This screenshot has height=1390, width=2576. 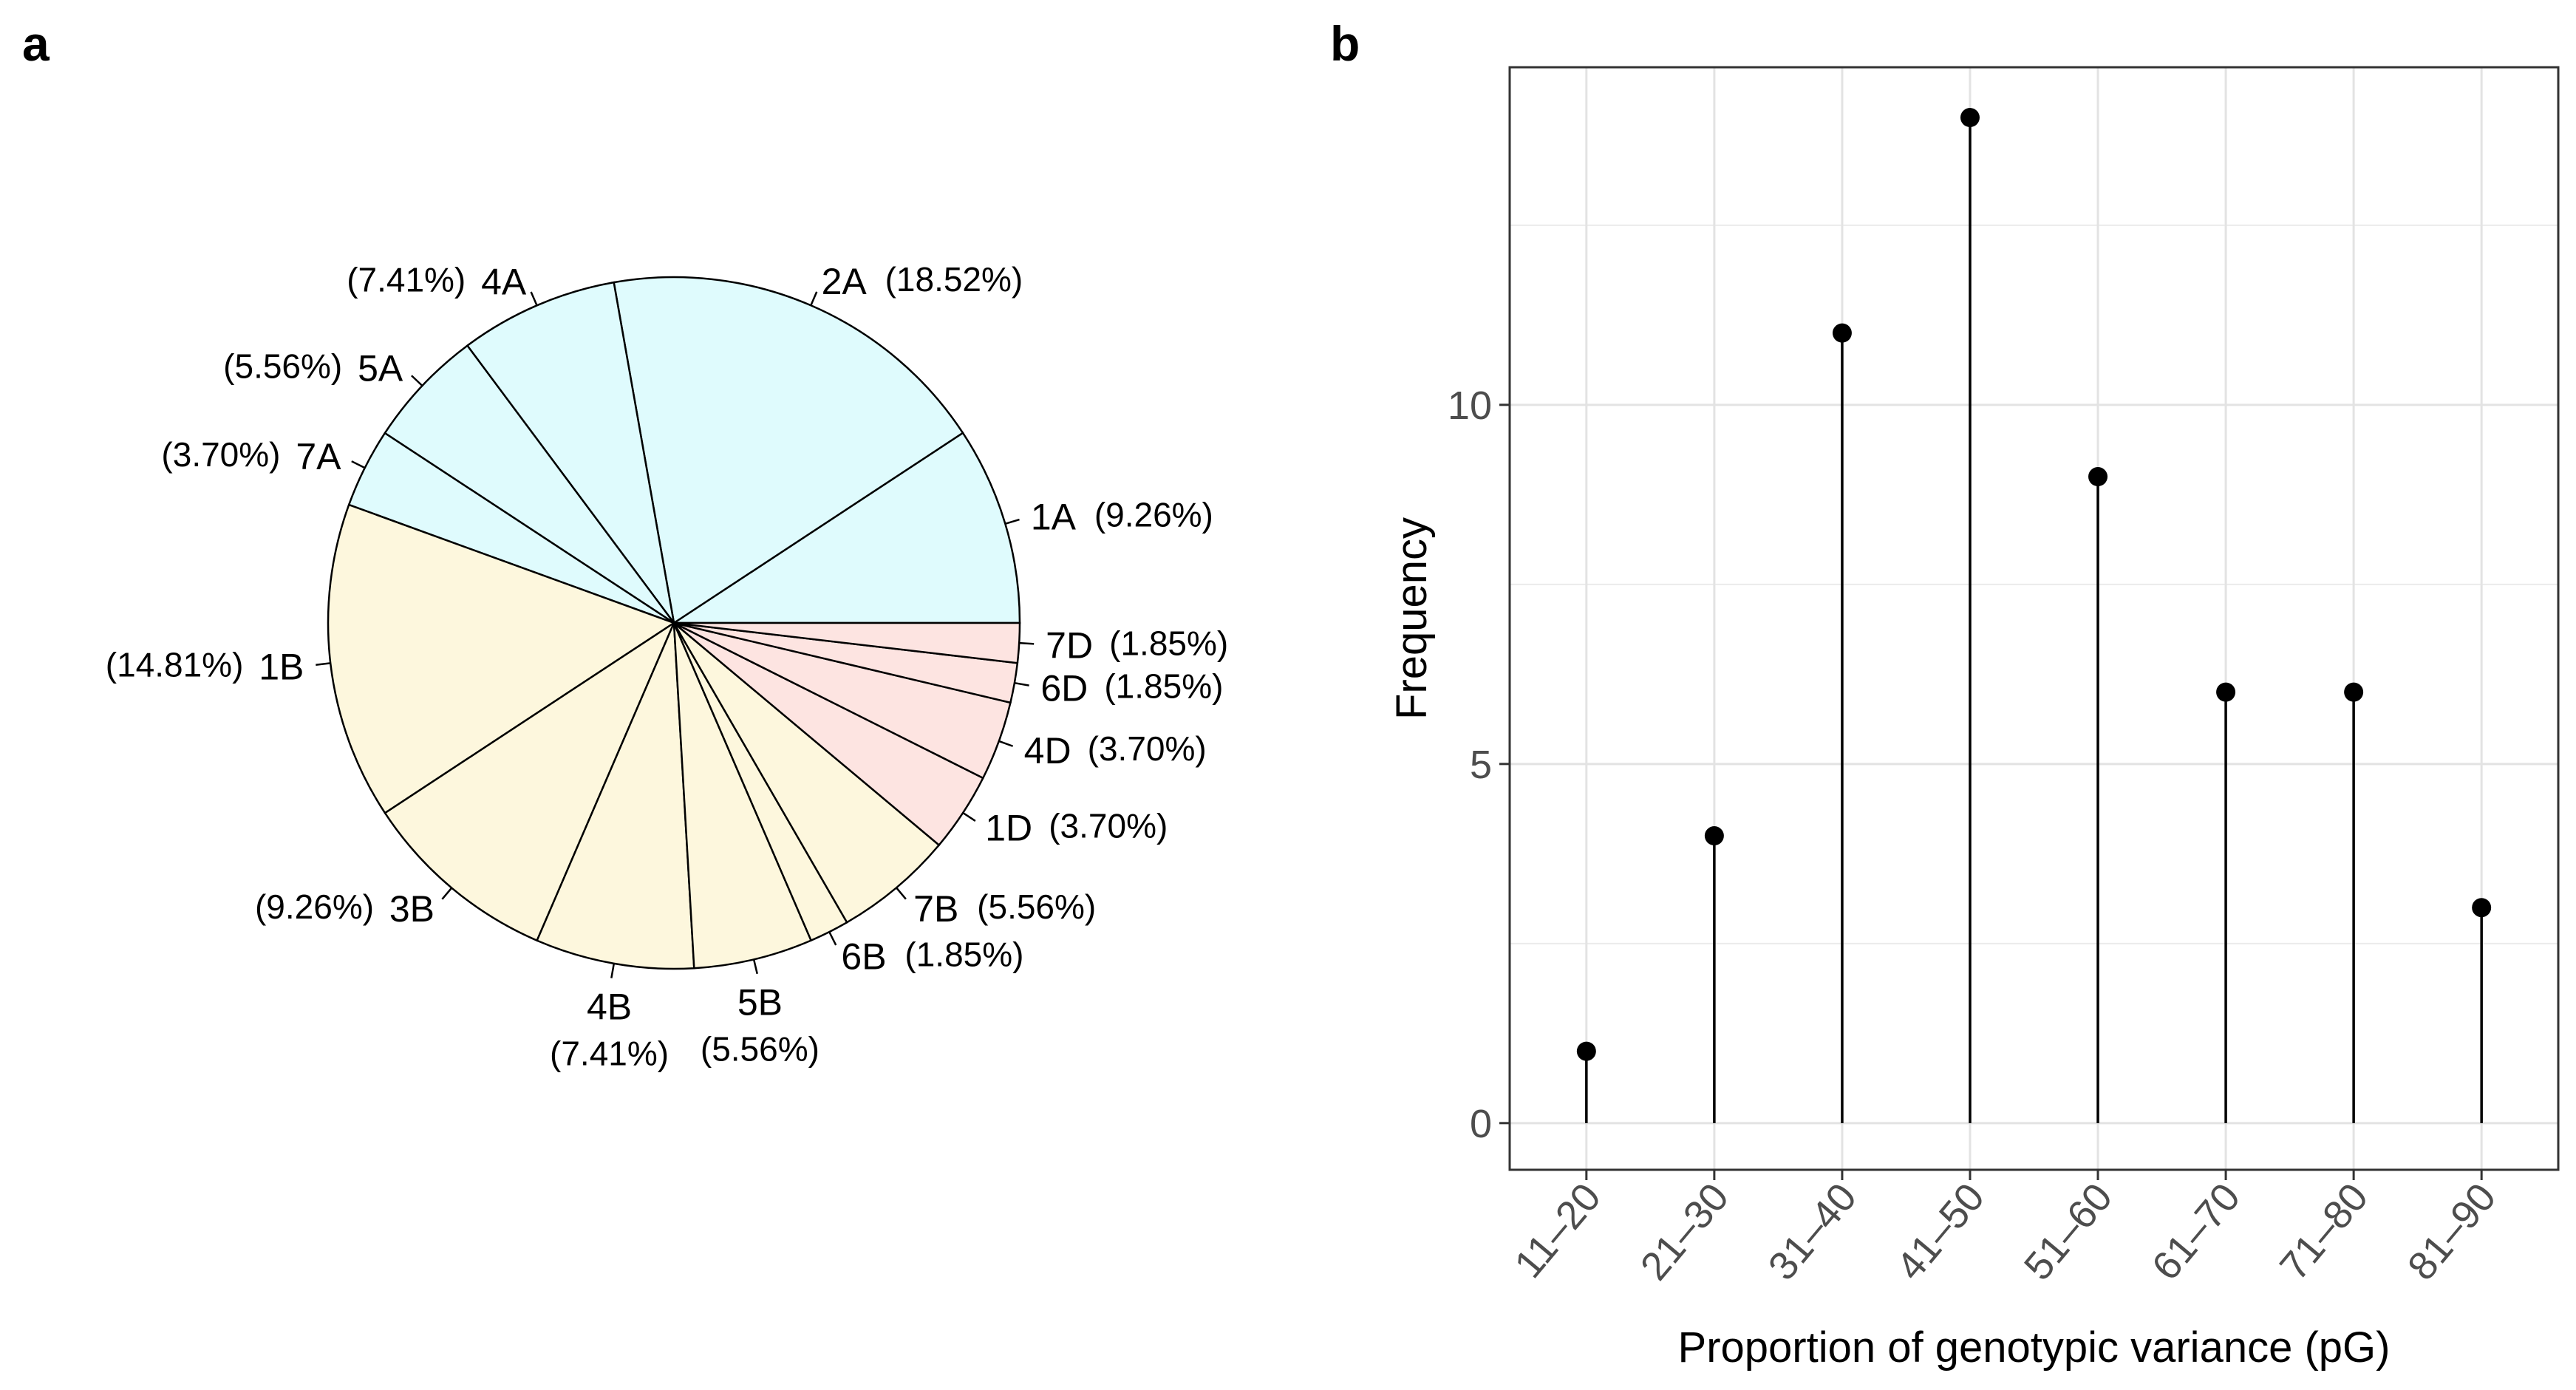 I want to click on pie-label-7b: 7B, so click(x=935, y=909).